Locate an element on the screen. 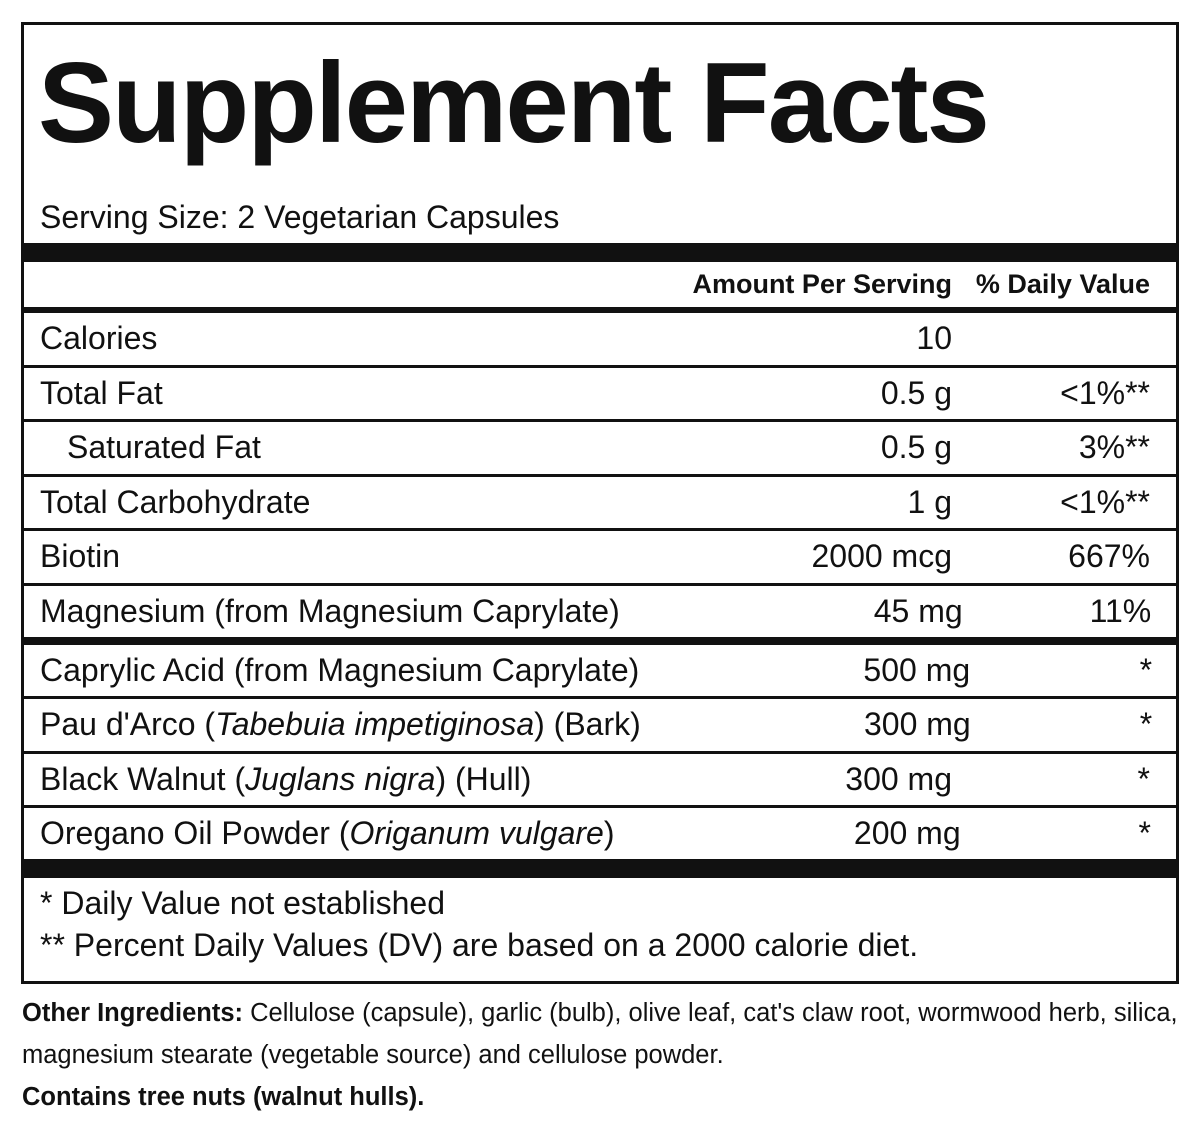 This screenshot has width=1200, height=1133. row-name: Oregano Oil Powder (Origanum vulgare) is located at coordinates (319, 833).